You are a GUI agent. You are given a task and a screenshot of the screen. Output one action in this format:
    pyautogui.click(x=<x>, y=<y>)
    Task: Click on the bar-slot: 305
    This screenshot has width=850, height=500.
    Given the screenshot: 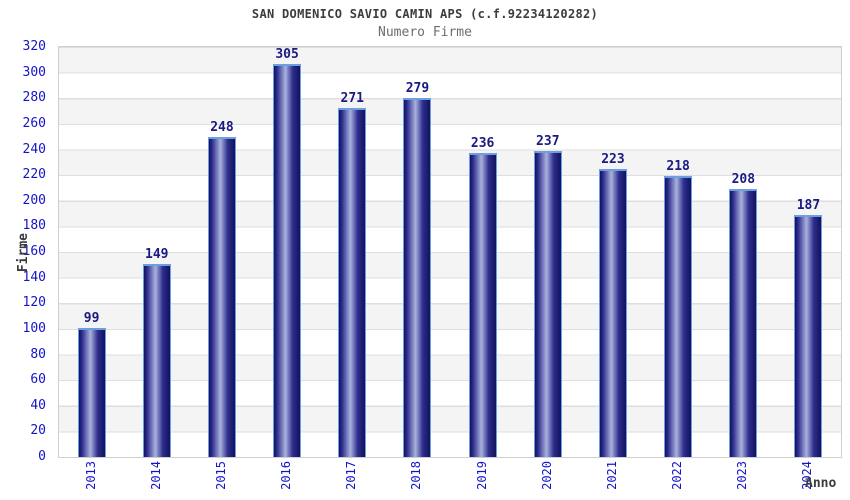 What is the action you would take?
    pyautogui.click(x=287, y=252)
    